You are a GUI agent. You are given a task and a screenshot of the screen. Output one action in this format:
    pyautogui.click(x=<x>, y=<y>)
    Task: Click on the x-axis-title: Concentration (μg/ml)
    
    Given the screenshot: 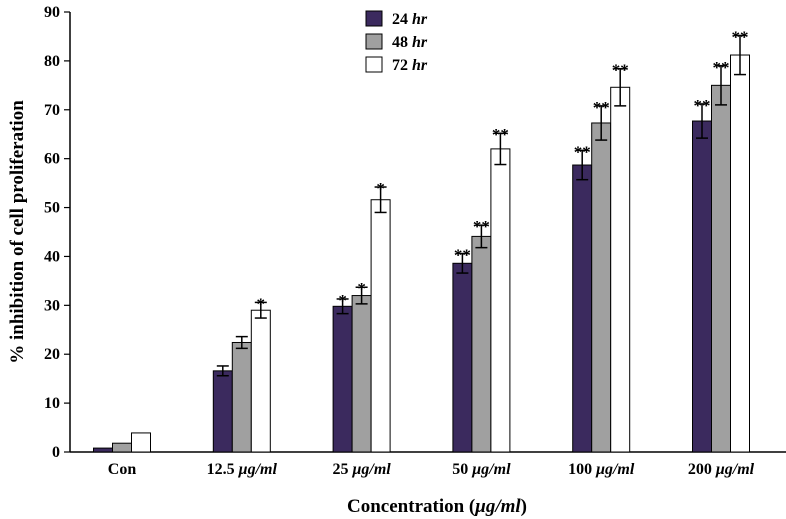 What is the action you would take?
    pyautogui.click(x=437, y=506)
    